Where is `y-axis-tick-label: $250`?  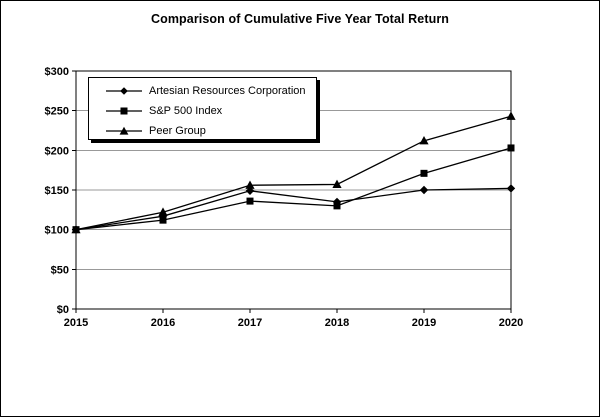
y-axis-tick-label: $250 is located at coordinates (57, 112).